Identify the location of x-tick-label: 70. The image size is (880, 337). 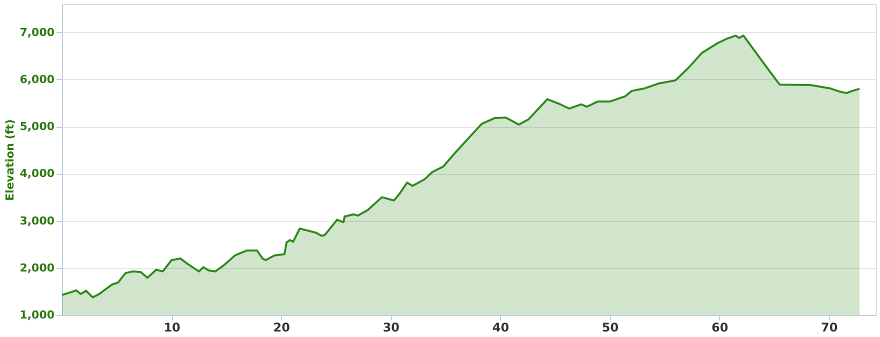
(829, 327).